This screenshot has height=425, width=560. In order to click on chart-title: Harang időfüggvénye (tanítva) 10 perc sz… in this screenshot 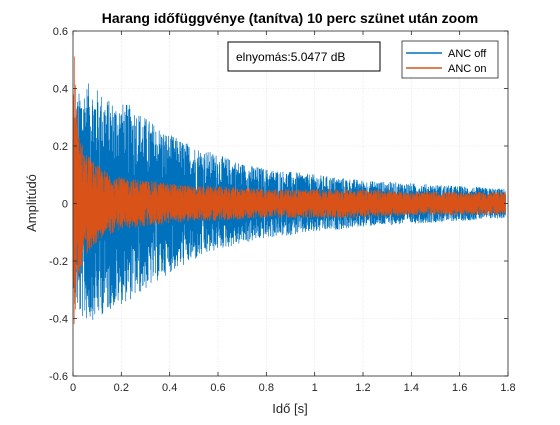, I will do `click(290, 18)`.